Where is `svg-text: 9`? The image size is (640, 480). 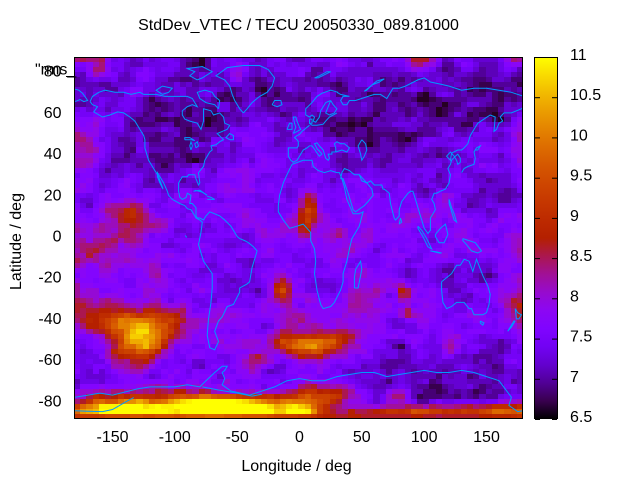
svg-text: 9 is located at coordinates (574, 216).